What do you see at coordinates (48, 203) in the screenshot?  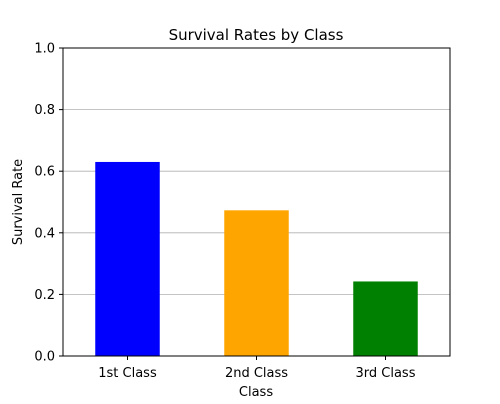 I see `y-axis-ticks: 0.0 0.2 0.4 0.6 0.8 1.0` at bounding box center [48, 203].